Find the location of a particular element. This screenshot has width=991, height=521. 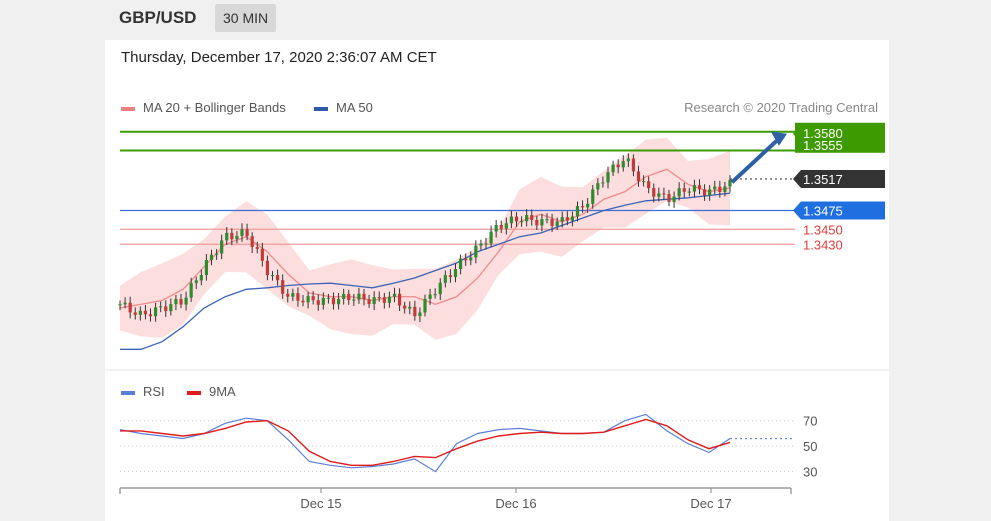

legend-rsi: RSI is located at coordinates (143, 391).